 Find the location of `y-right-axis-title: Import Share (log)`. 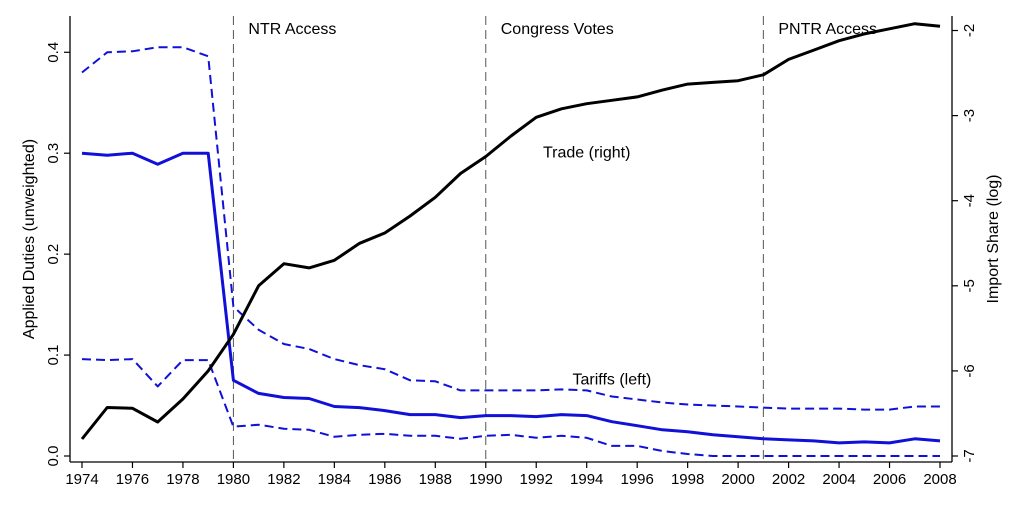

y-right-axis-title: Import Share (log) is located at coordinates (993, 239).